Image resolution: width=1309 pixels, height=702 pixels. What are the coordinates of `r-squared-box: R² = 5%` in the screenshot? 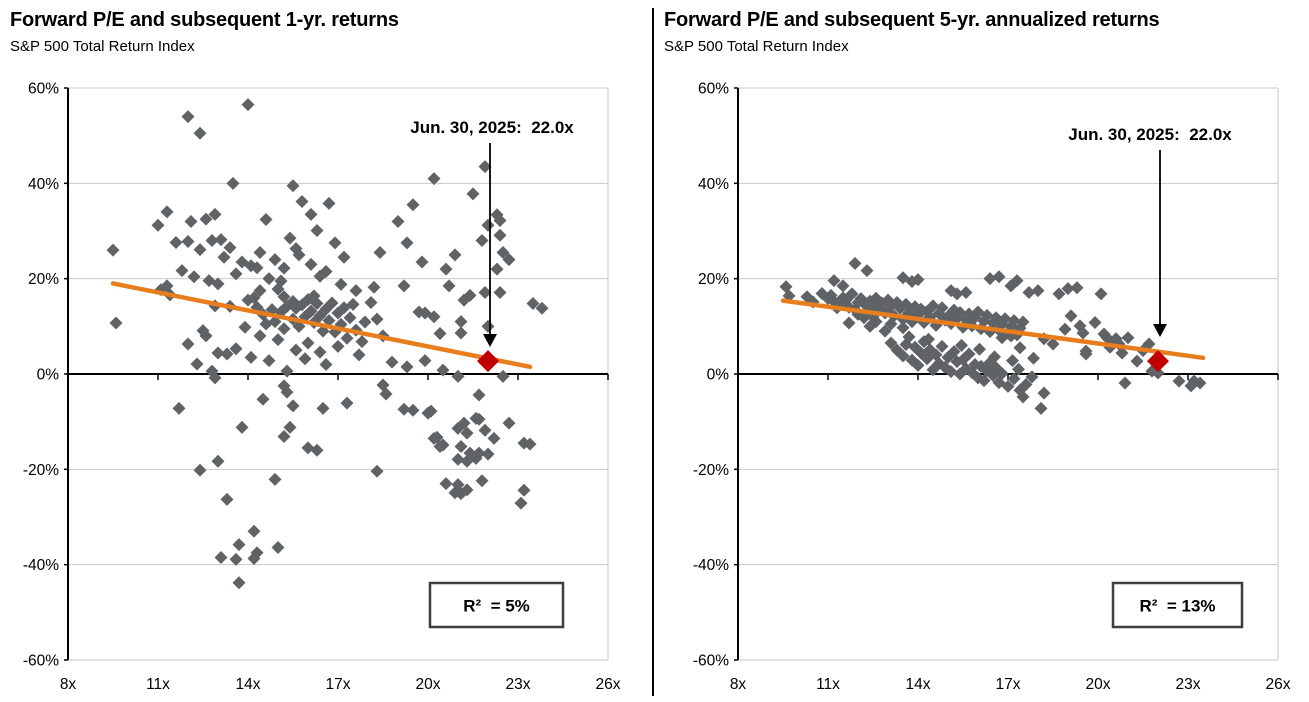 It's located at (496, 605).